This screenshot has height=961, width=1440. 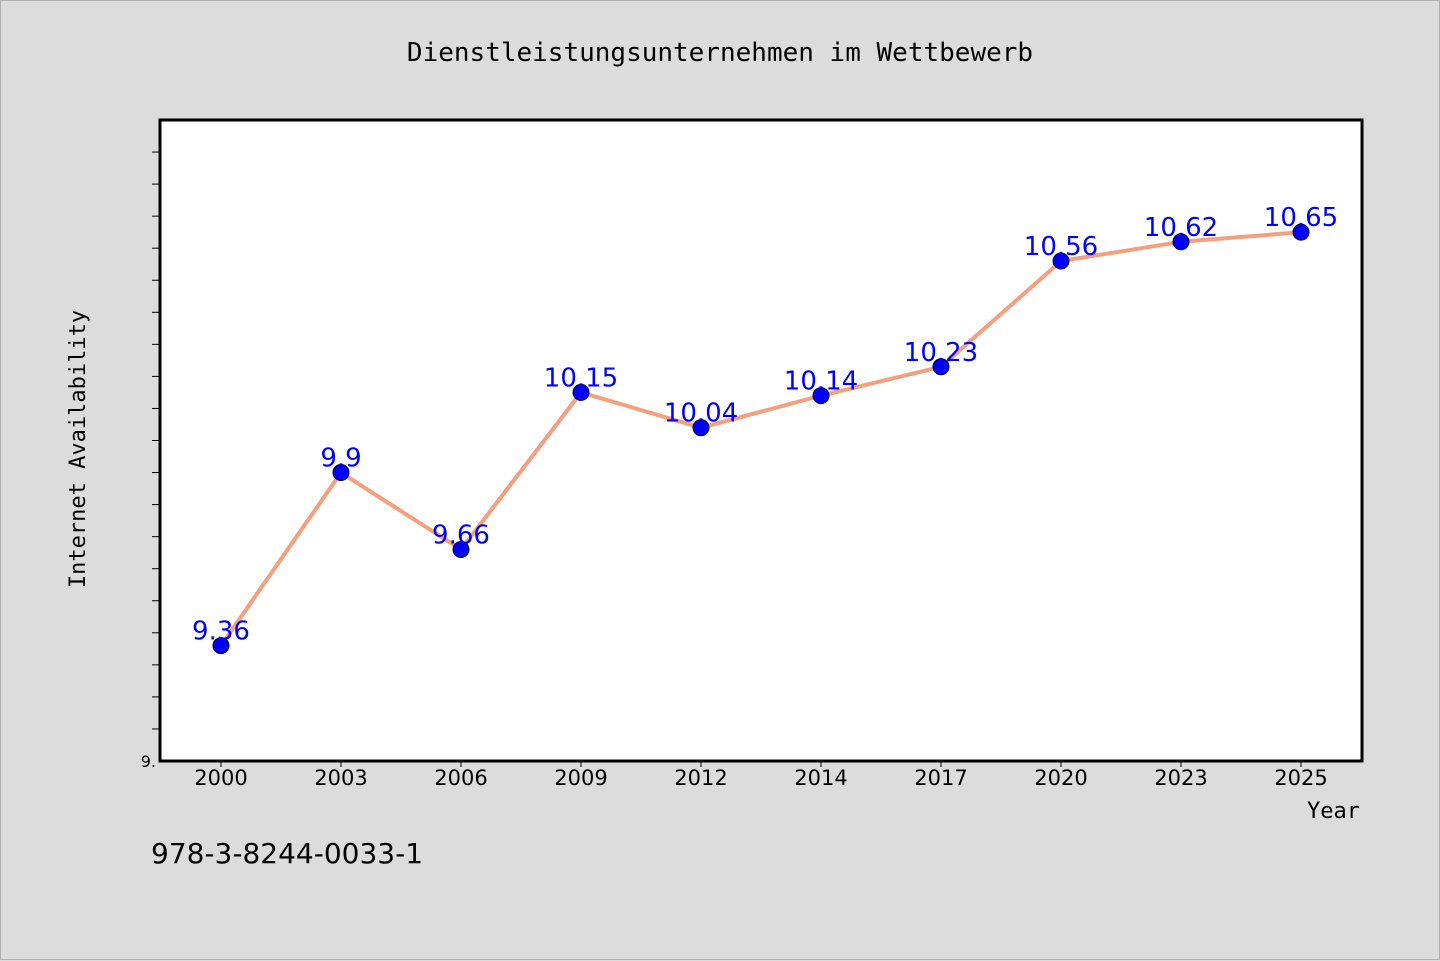 I want to click on data-label: 9.66, so click(x=461, y=535).